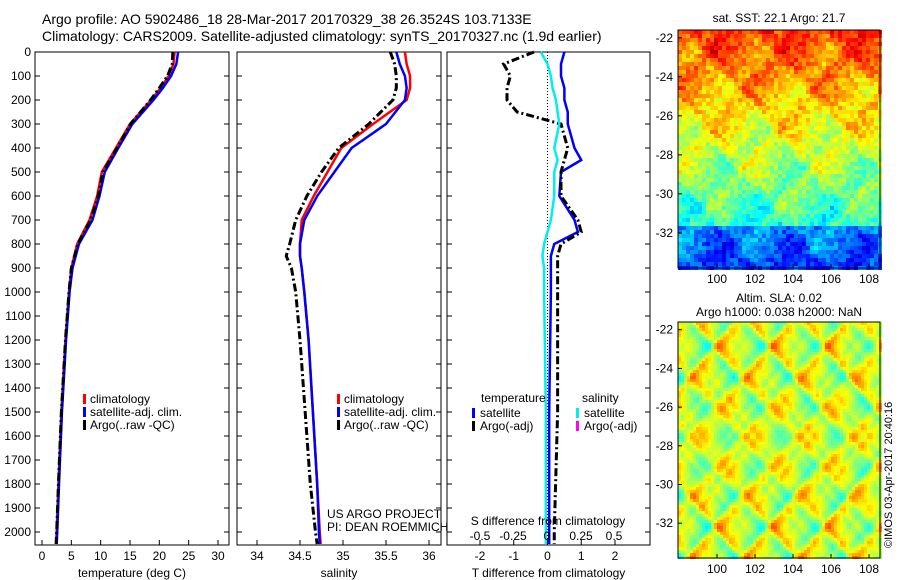 The width and height of the screenshot is (900, 580). Describe the element at coordinates (21, 196) in the screenshot. I see `y-tick-label: 600` at that location.